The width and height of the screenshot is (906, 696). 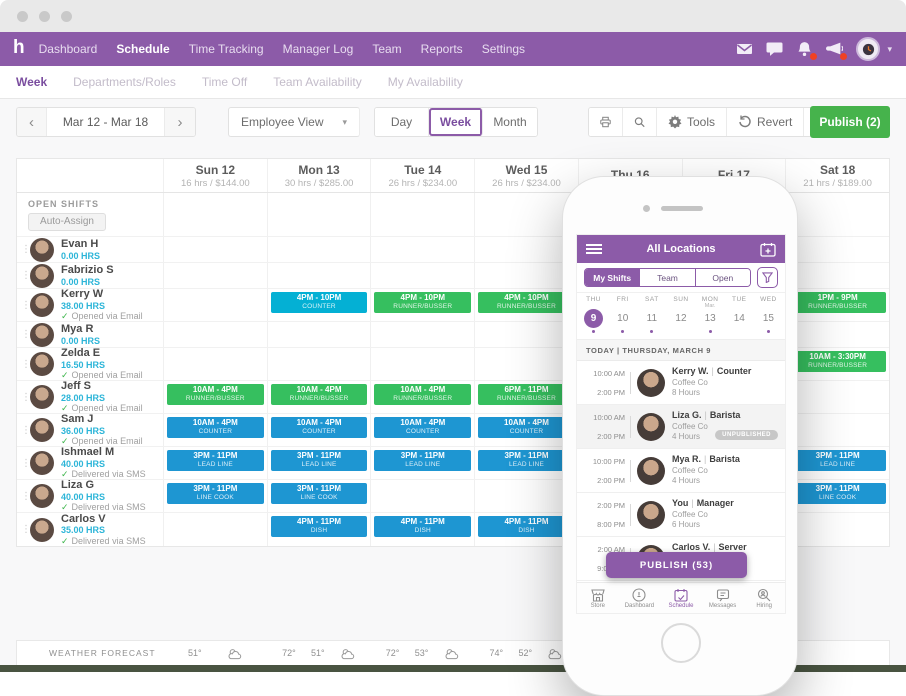 What do you see at coordinates (319, 302) in the screenshot?
I see `shift-block: 4PM - 10PM COUNTER` at bounding box center [319, 302].